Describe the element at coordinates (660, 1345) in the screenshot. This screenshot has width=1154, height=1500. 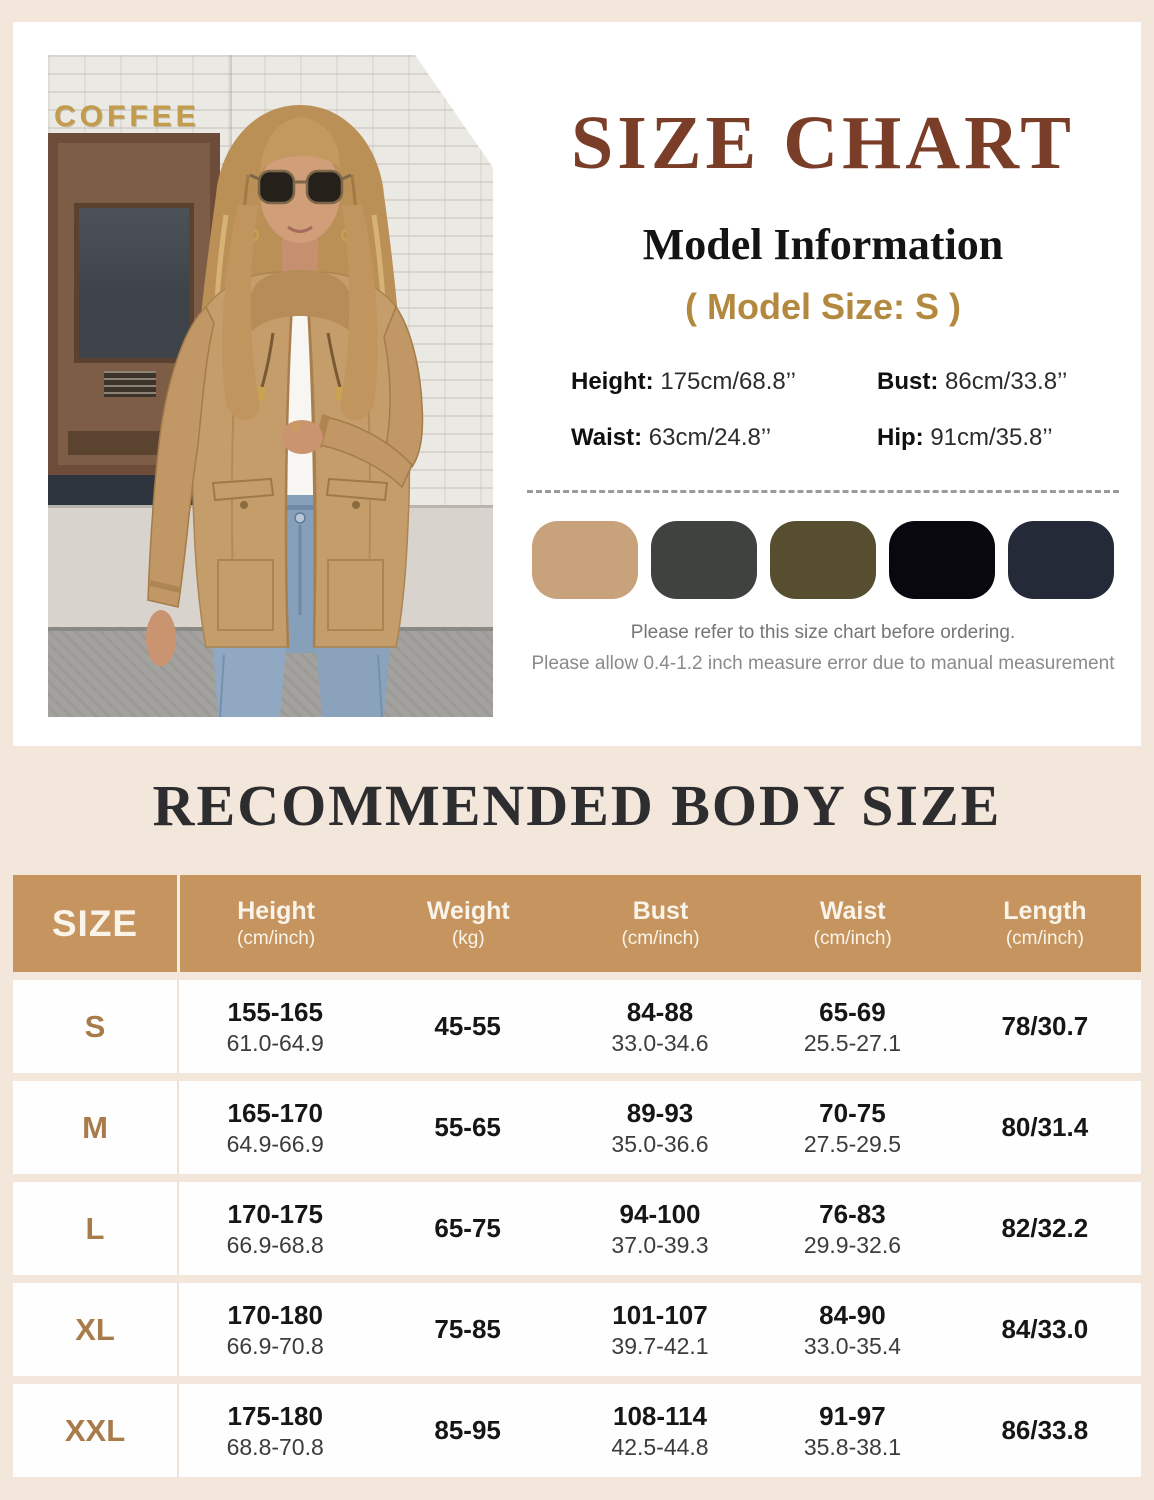
I see `cell-sub-value: 39.7-42.1` at that location.